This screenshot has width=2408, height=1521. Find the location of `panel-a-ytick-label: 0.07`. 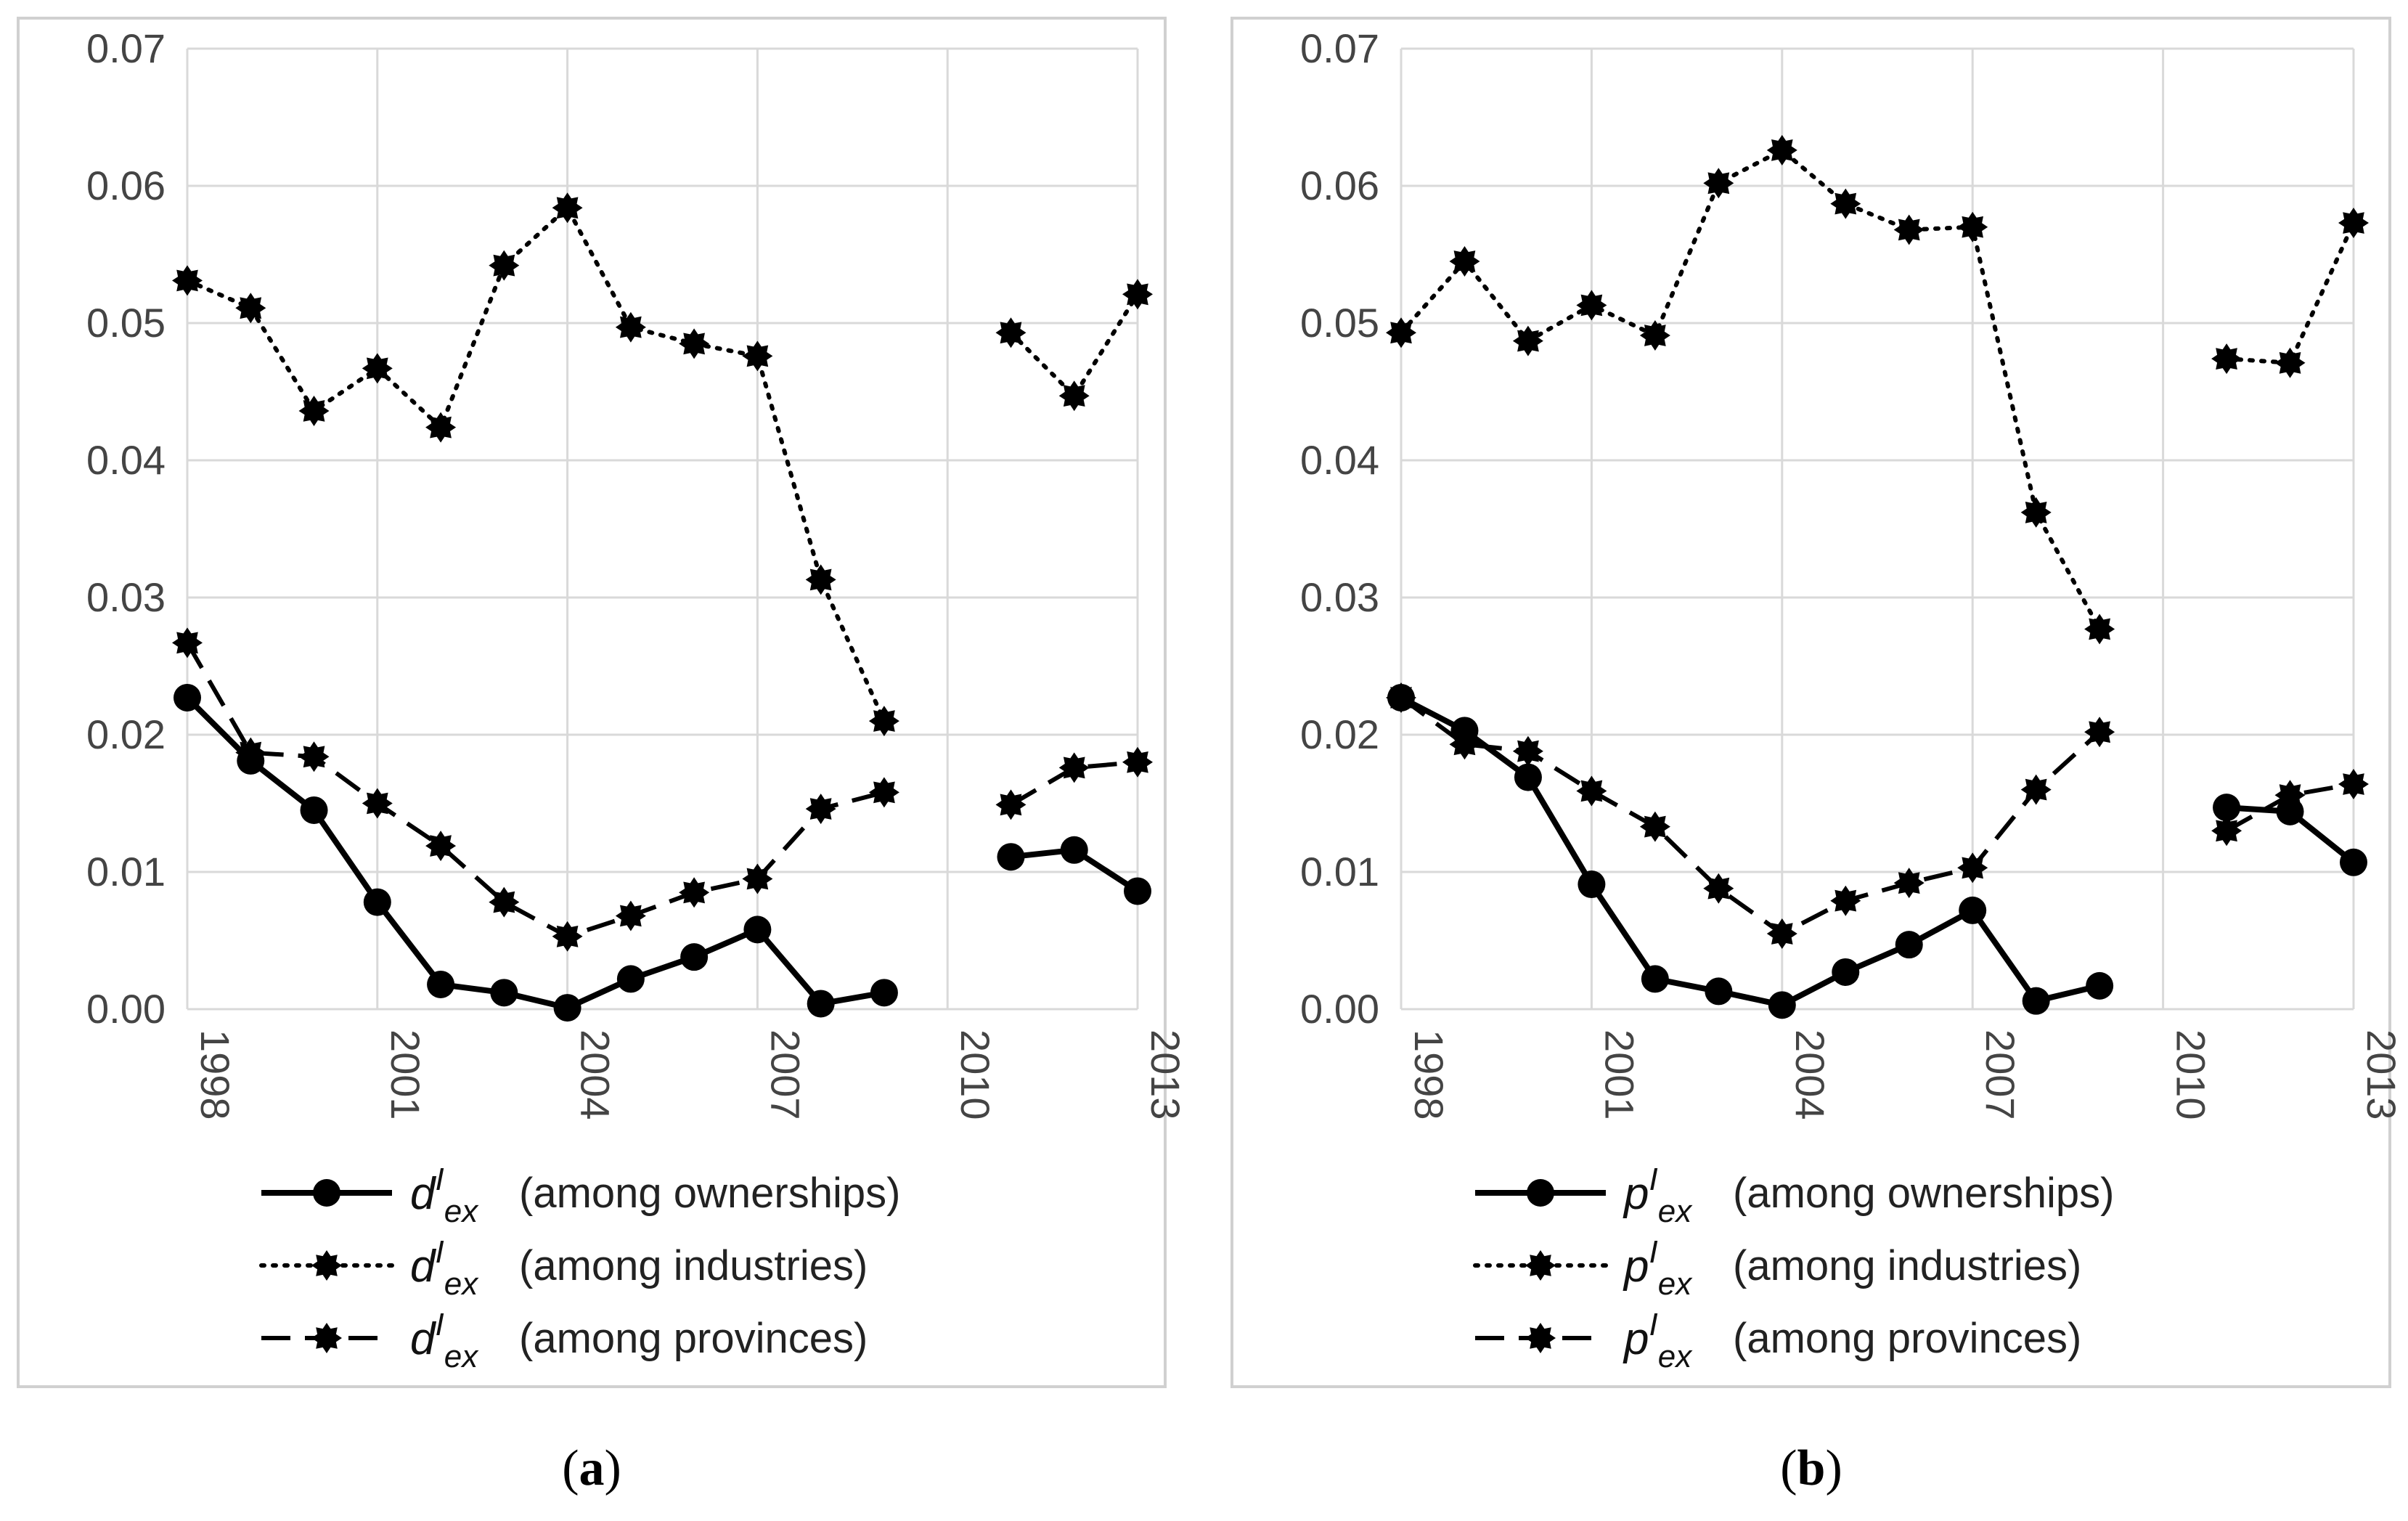

panel-a-ytick-label: 0.07 is located at coordinates (126, 48).